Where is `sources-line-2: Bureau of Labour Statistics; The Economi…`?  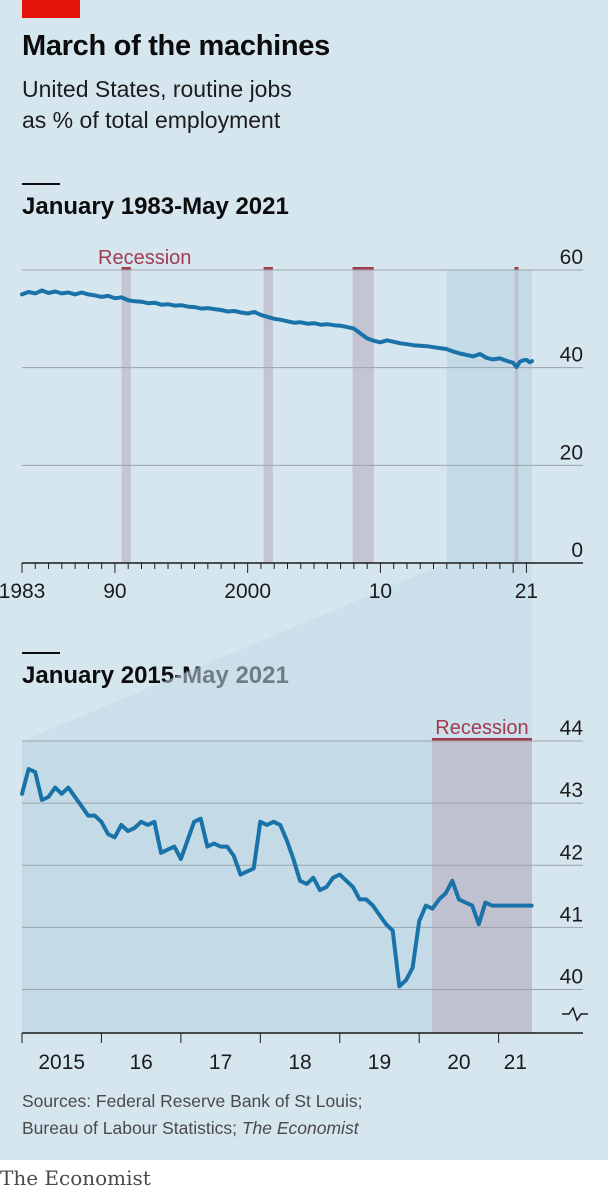 sources-line-2: Bureau of Labour Statistics; The Economi… is located at coordinates (307, 1128).